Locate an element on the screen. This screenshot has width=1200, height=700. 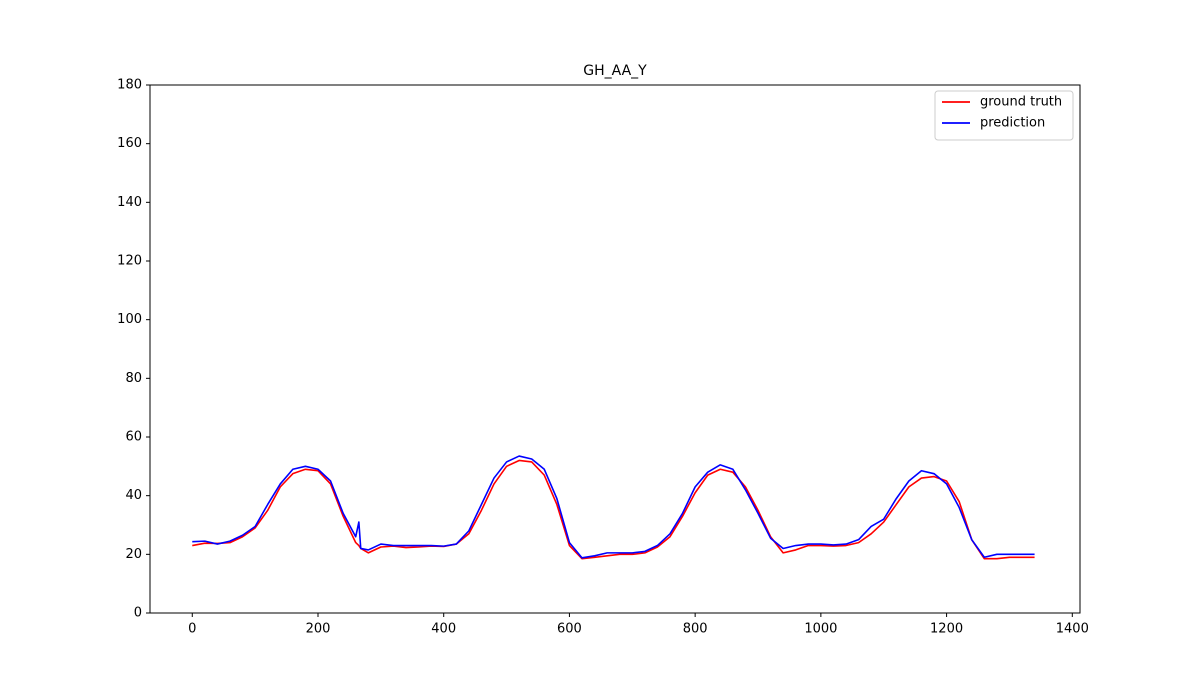
x-tick-label: 400 is located at coordinates (443, 629).